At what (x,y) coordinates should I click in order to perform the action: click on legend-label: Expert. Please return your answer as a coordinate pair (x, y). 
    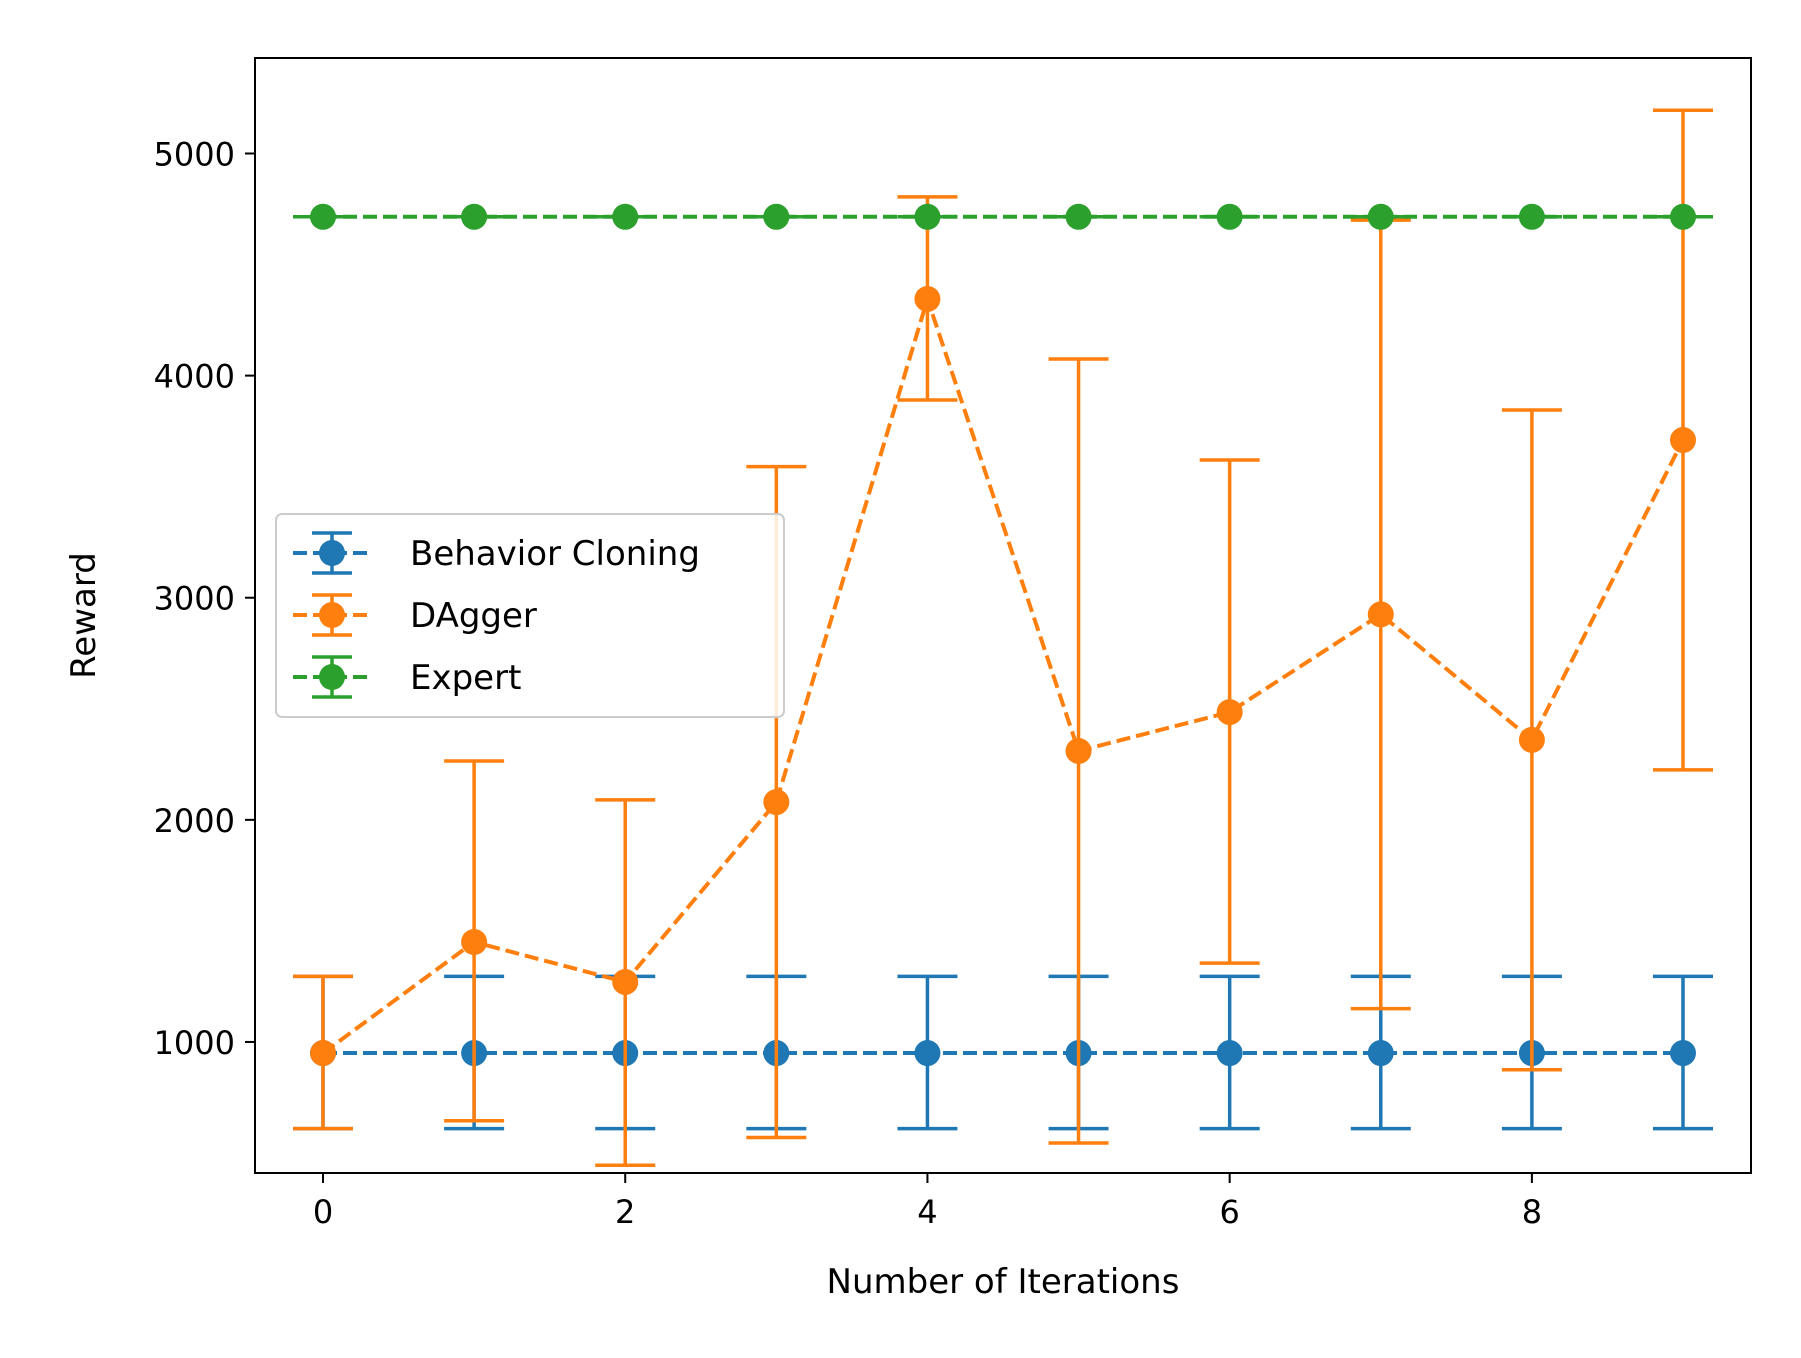
    Looking at the image, I should click on (465, 678).